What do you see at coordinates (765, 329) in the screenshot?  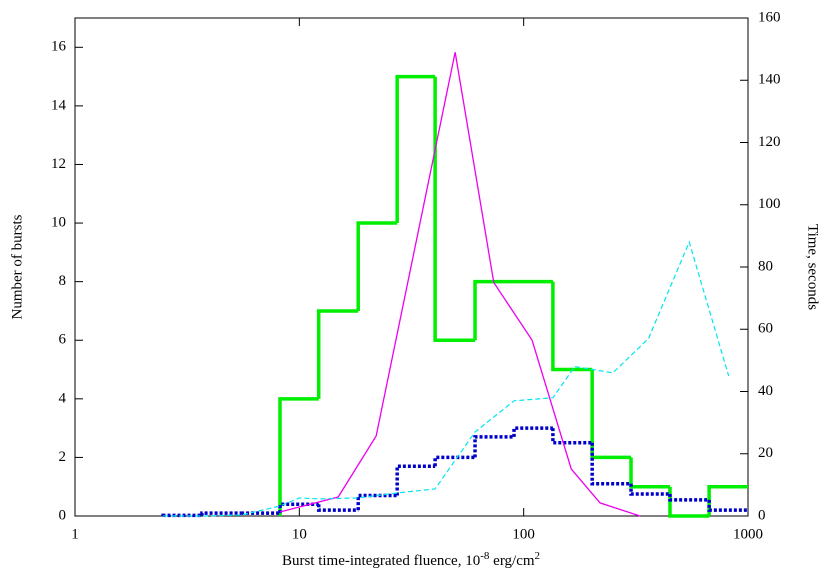 I see `y2-tick-label: 60` at bounding box center [765, 329].